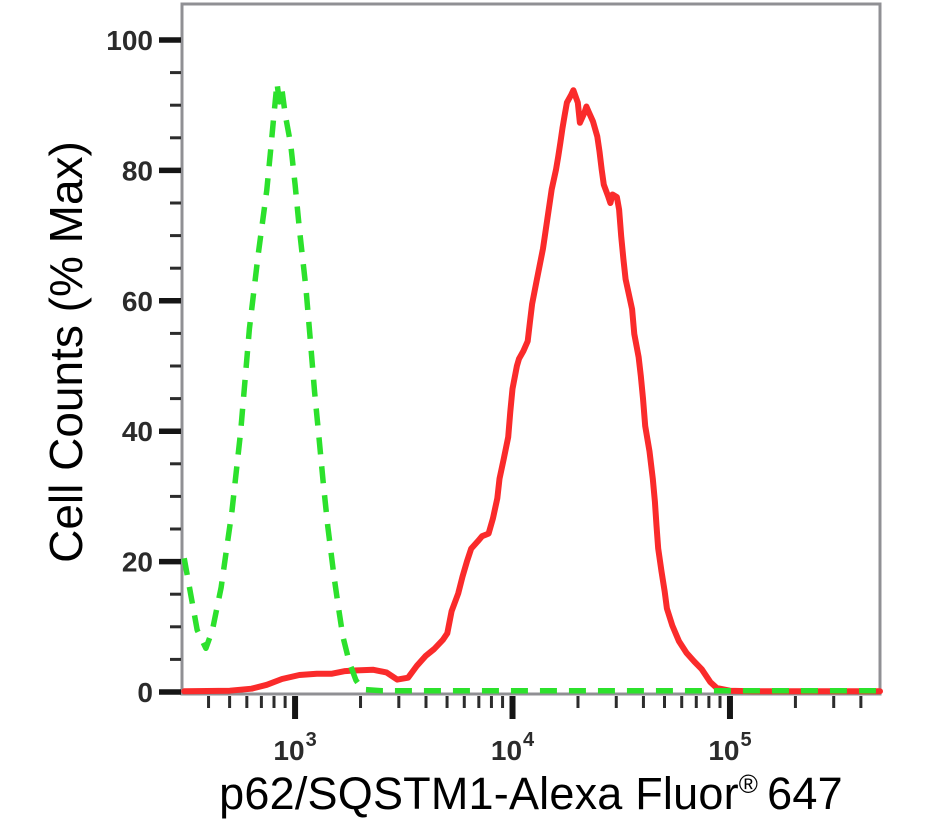  I want to click on y-tick-label: 80, so click(137, 170).